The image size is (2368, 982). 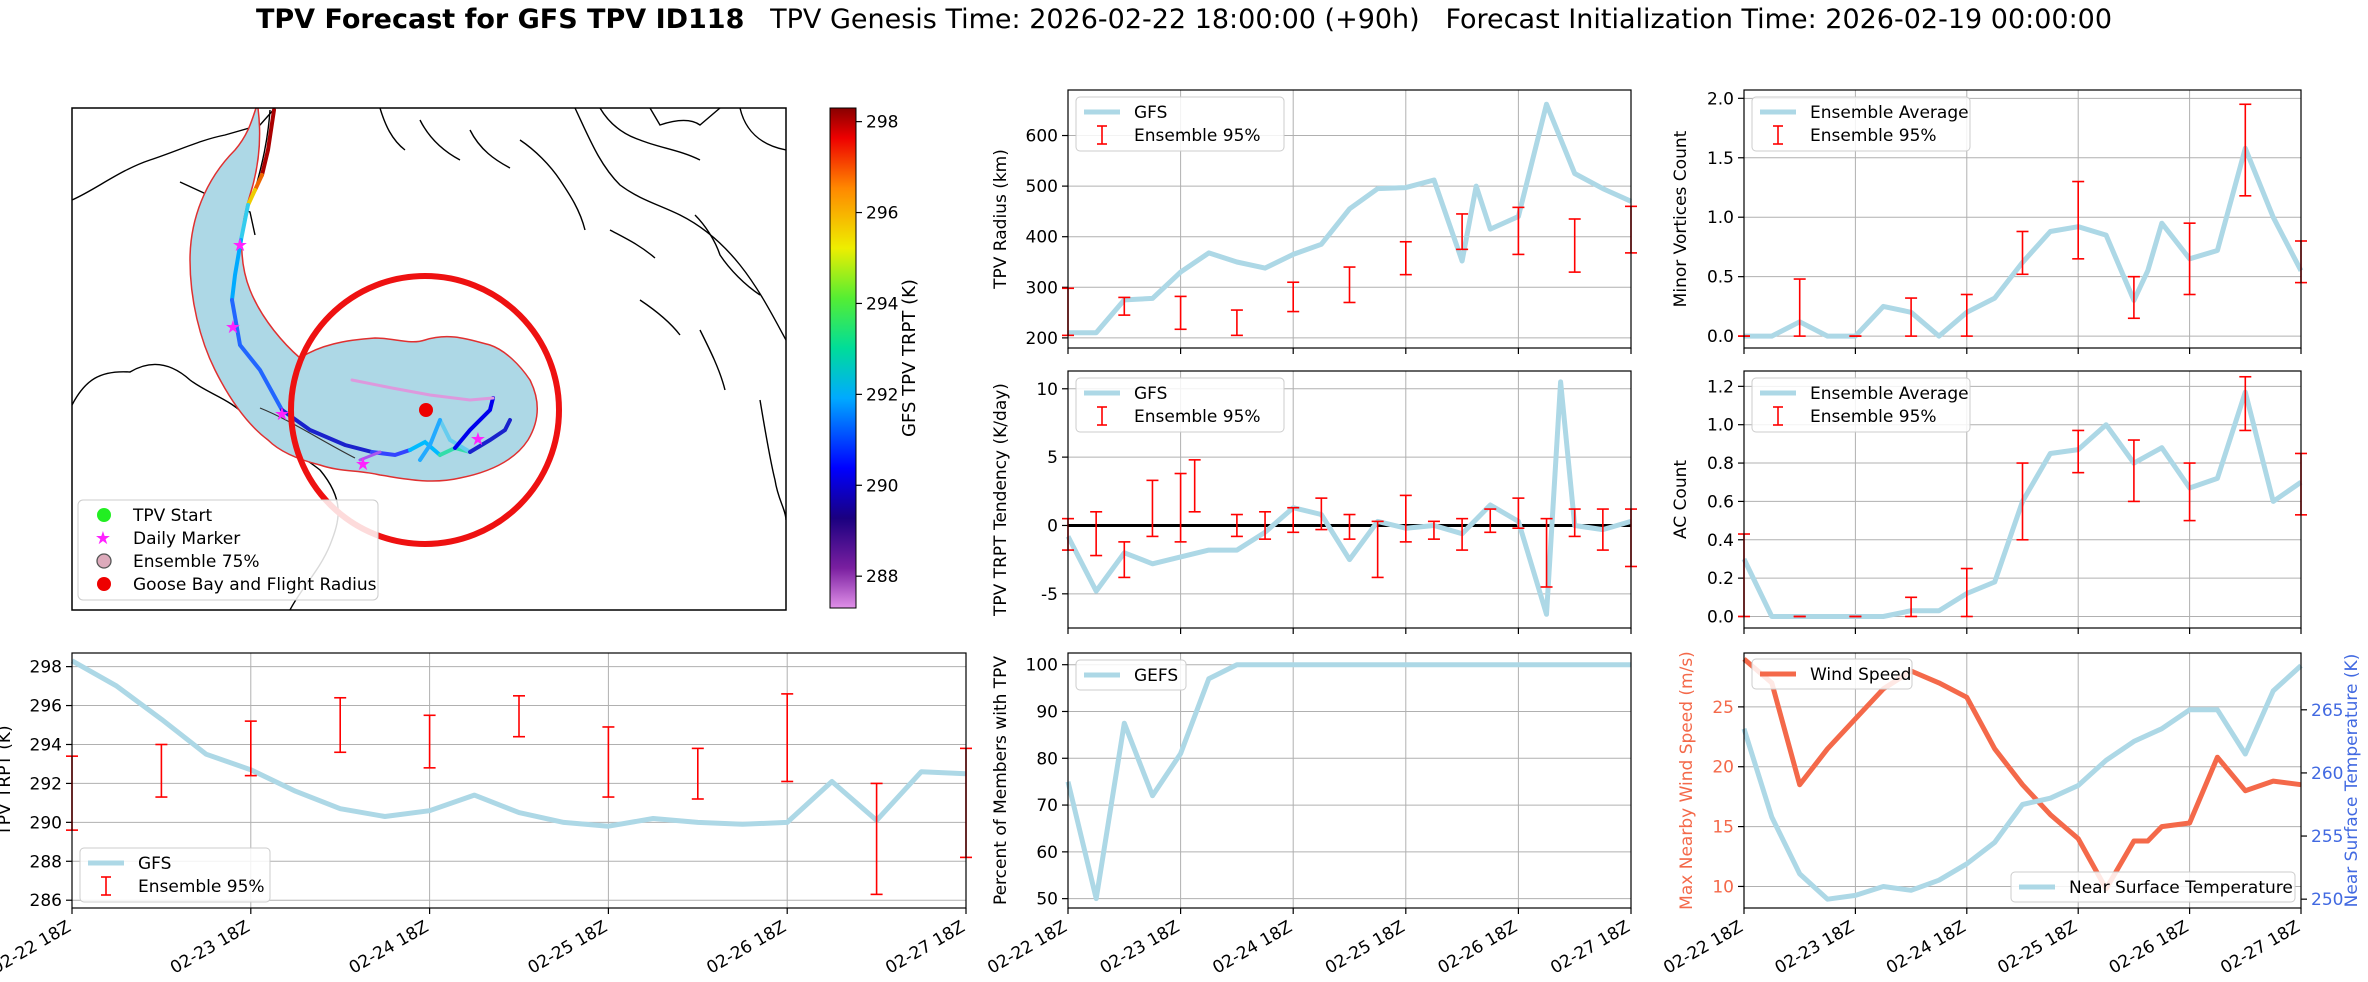 I want to click on y-axis-label: Max Nearby Wind Speed (m/s), so click(x=1687, y=780).